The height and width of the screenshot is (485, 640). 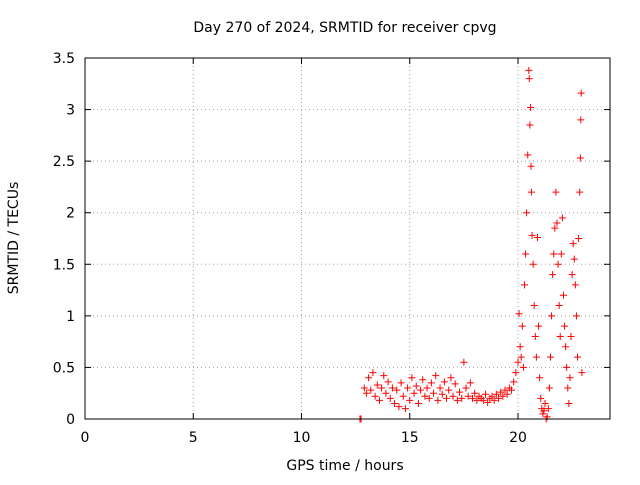 I want to click on y-tick-label: 0.5, so click(x=64, y=368).